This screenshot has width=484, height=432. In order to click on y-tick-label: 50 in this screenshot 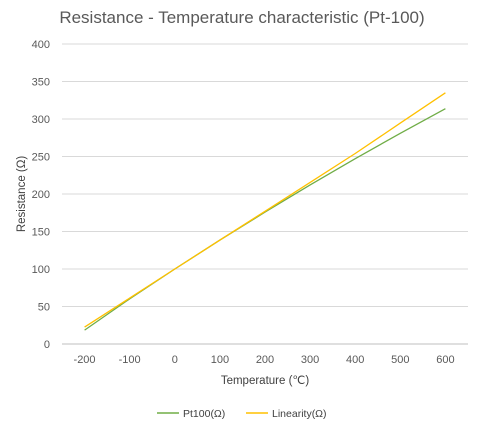, I will do `click(44, 308)`.